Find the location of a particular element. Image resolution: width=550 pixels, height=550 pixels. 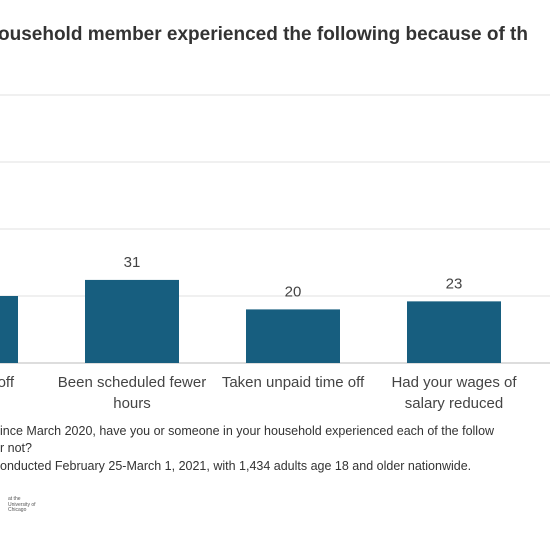

value-label: 20 is located at coordinates (293, 291).